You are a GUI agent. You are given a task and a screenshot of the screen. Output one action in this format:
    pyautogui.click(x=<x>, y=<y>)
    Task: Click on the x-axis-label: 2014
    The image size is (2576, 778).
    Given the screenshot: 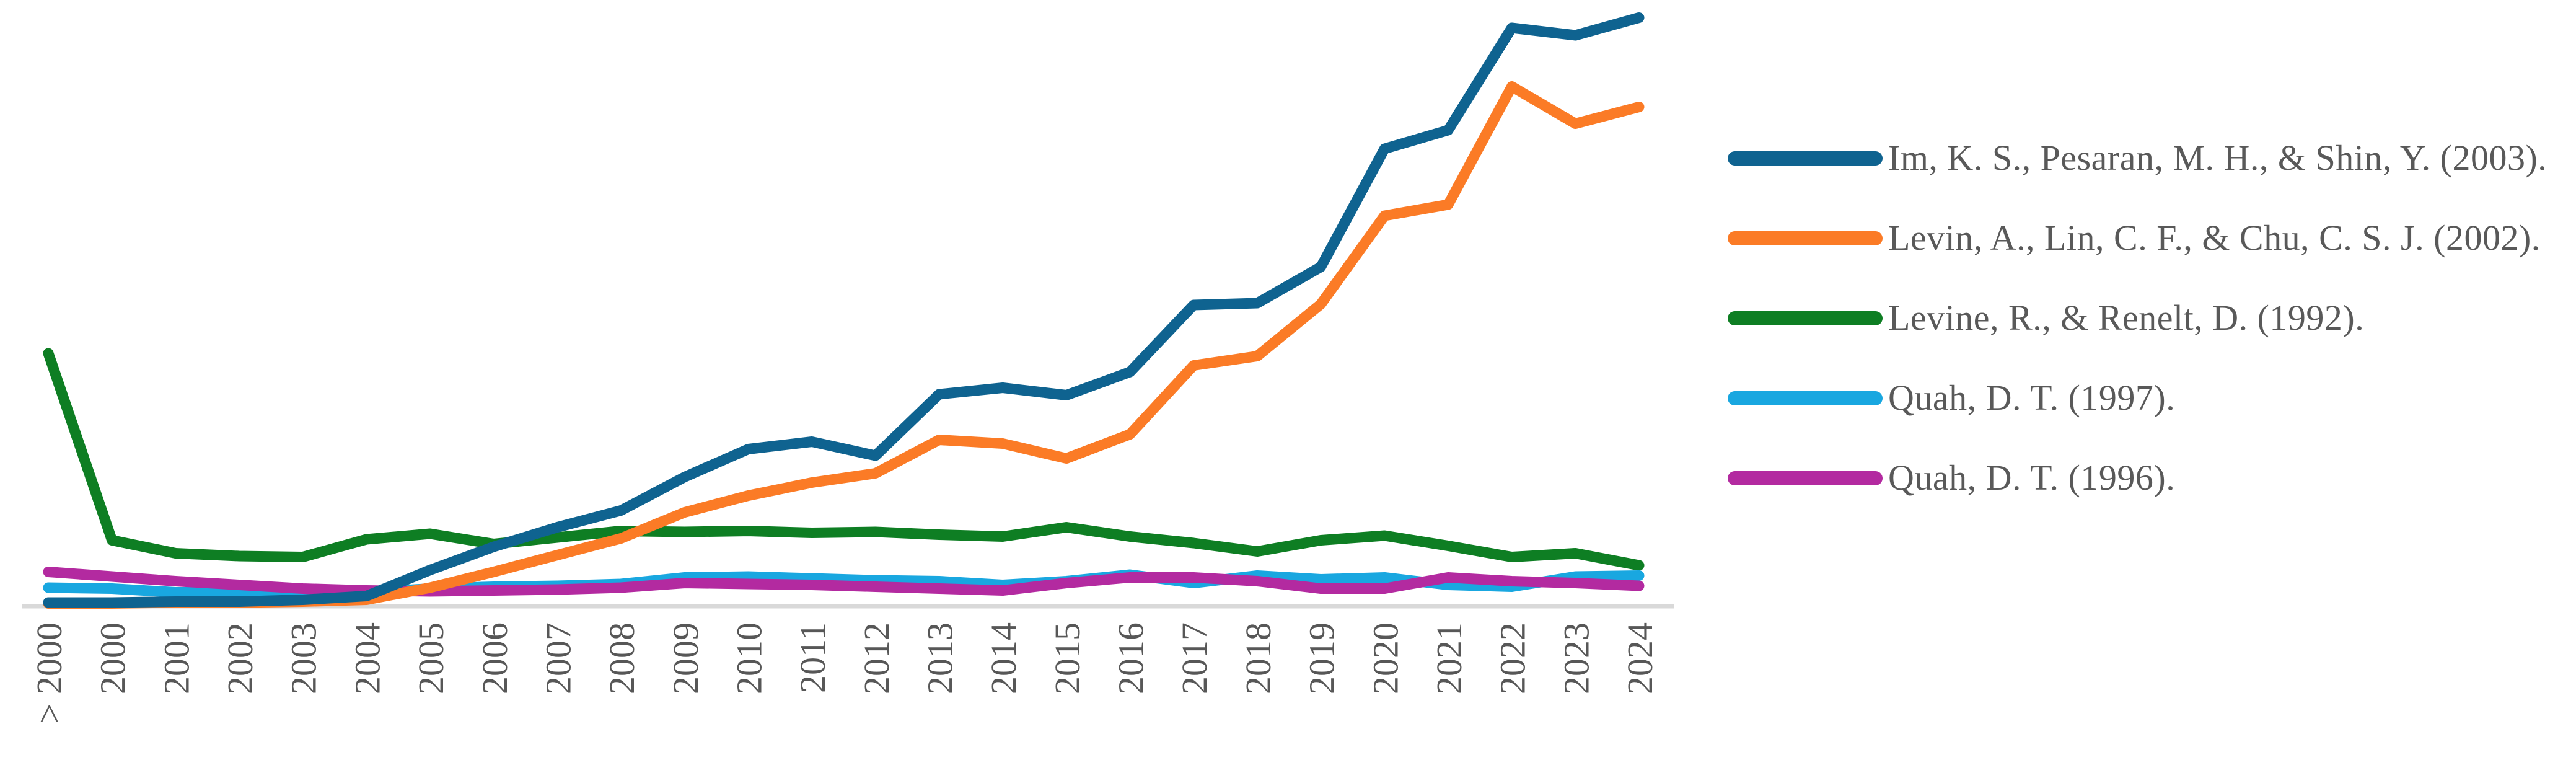 What is the action you would take?
    pyautogui.click(x=1004, y=658)
    